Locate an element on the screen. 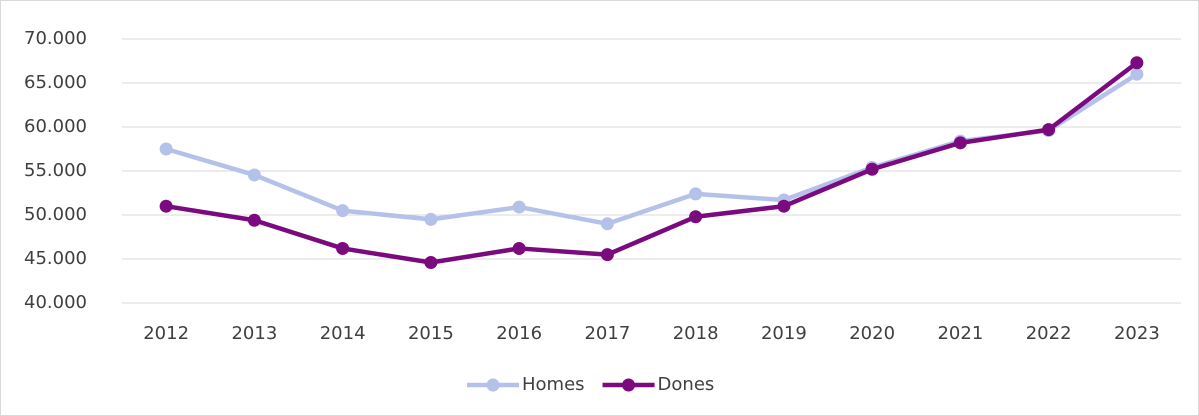  legend-label: Homes is located at coordinates (553, 384).